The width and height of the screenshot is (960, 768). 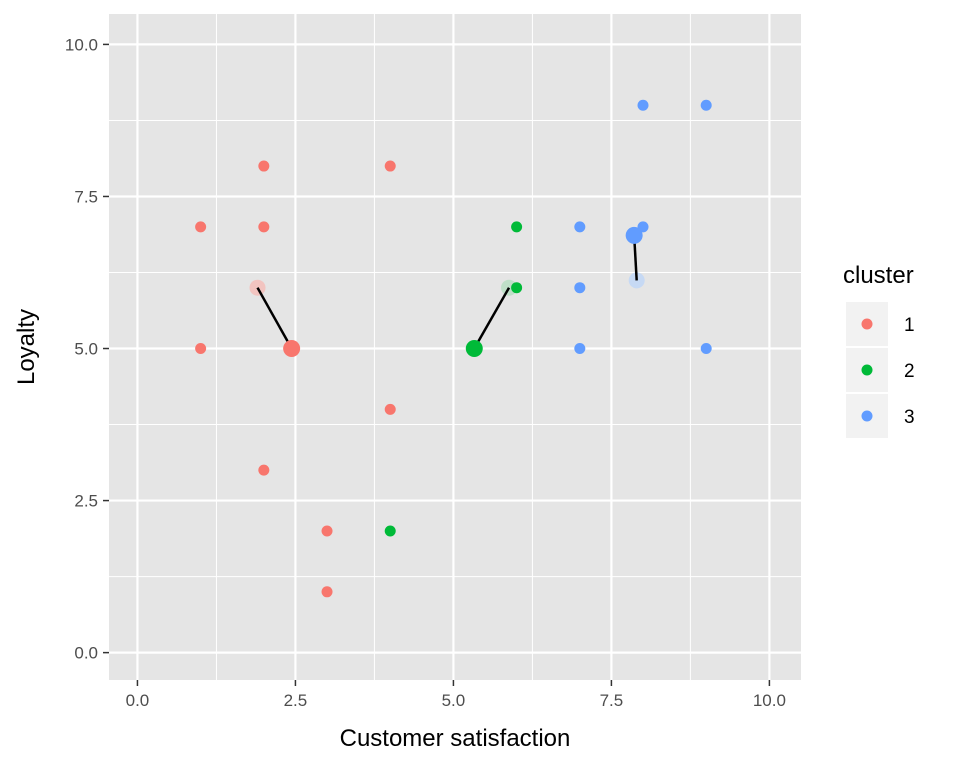 What do you see at coordinates (878, 275) in the screenshot?
I see `legend-title: cluster` at bounding box center [878, 275].